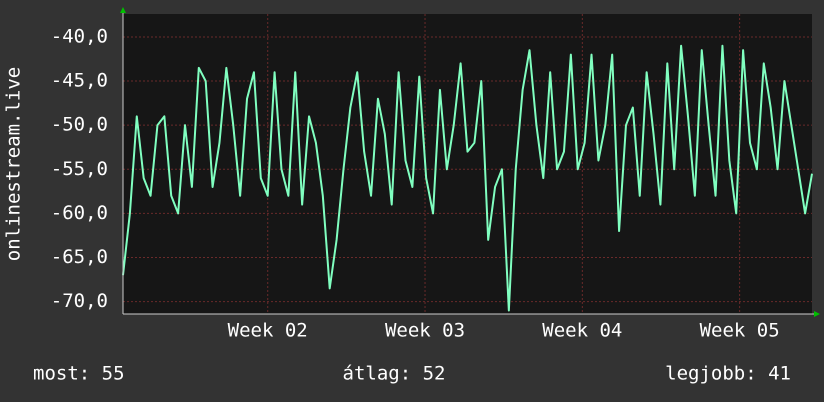 The height and width of the screenshot is (402, 824). What do you see at coordinates (728, 374) in the screenshot?
I see `footer-max: legjobb: 41` at bounding box center [728, 374].